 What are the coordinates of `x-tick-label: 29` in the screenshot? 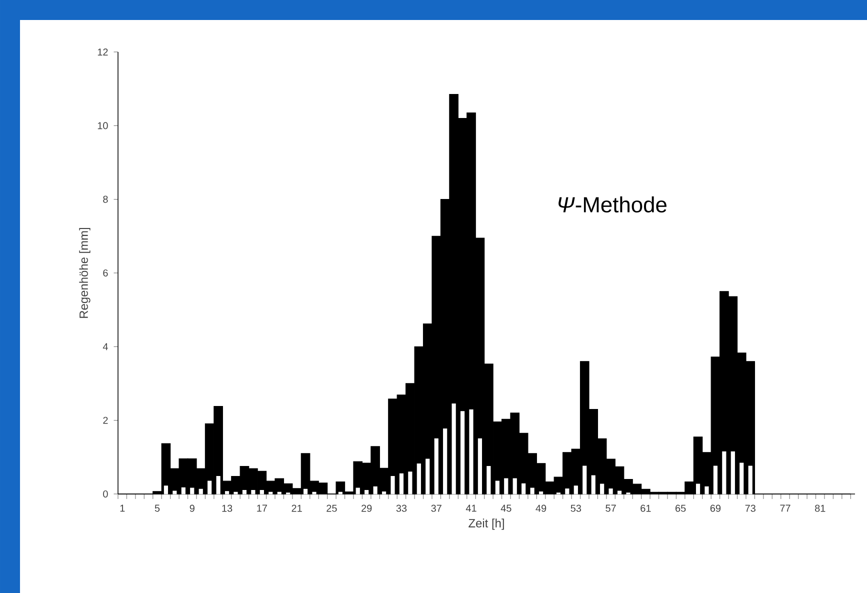 It's located at (367, 508).